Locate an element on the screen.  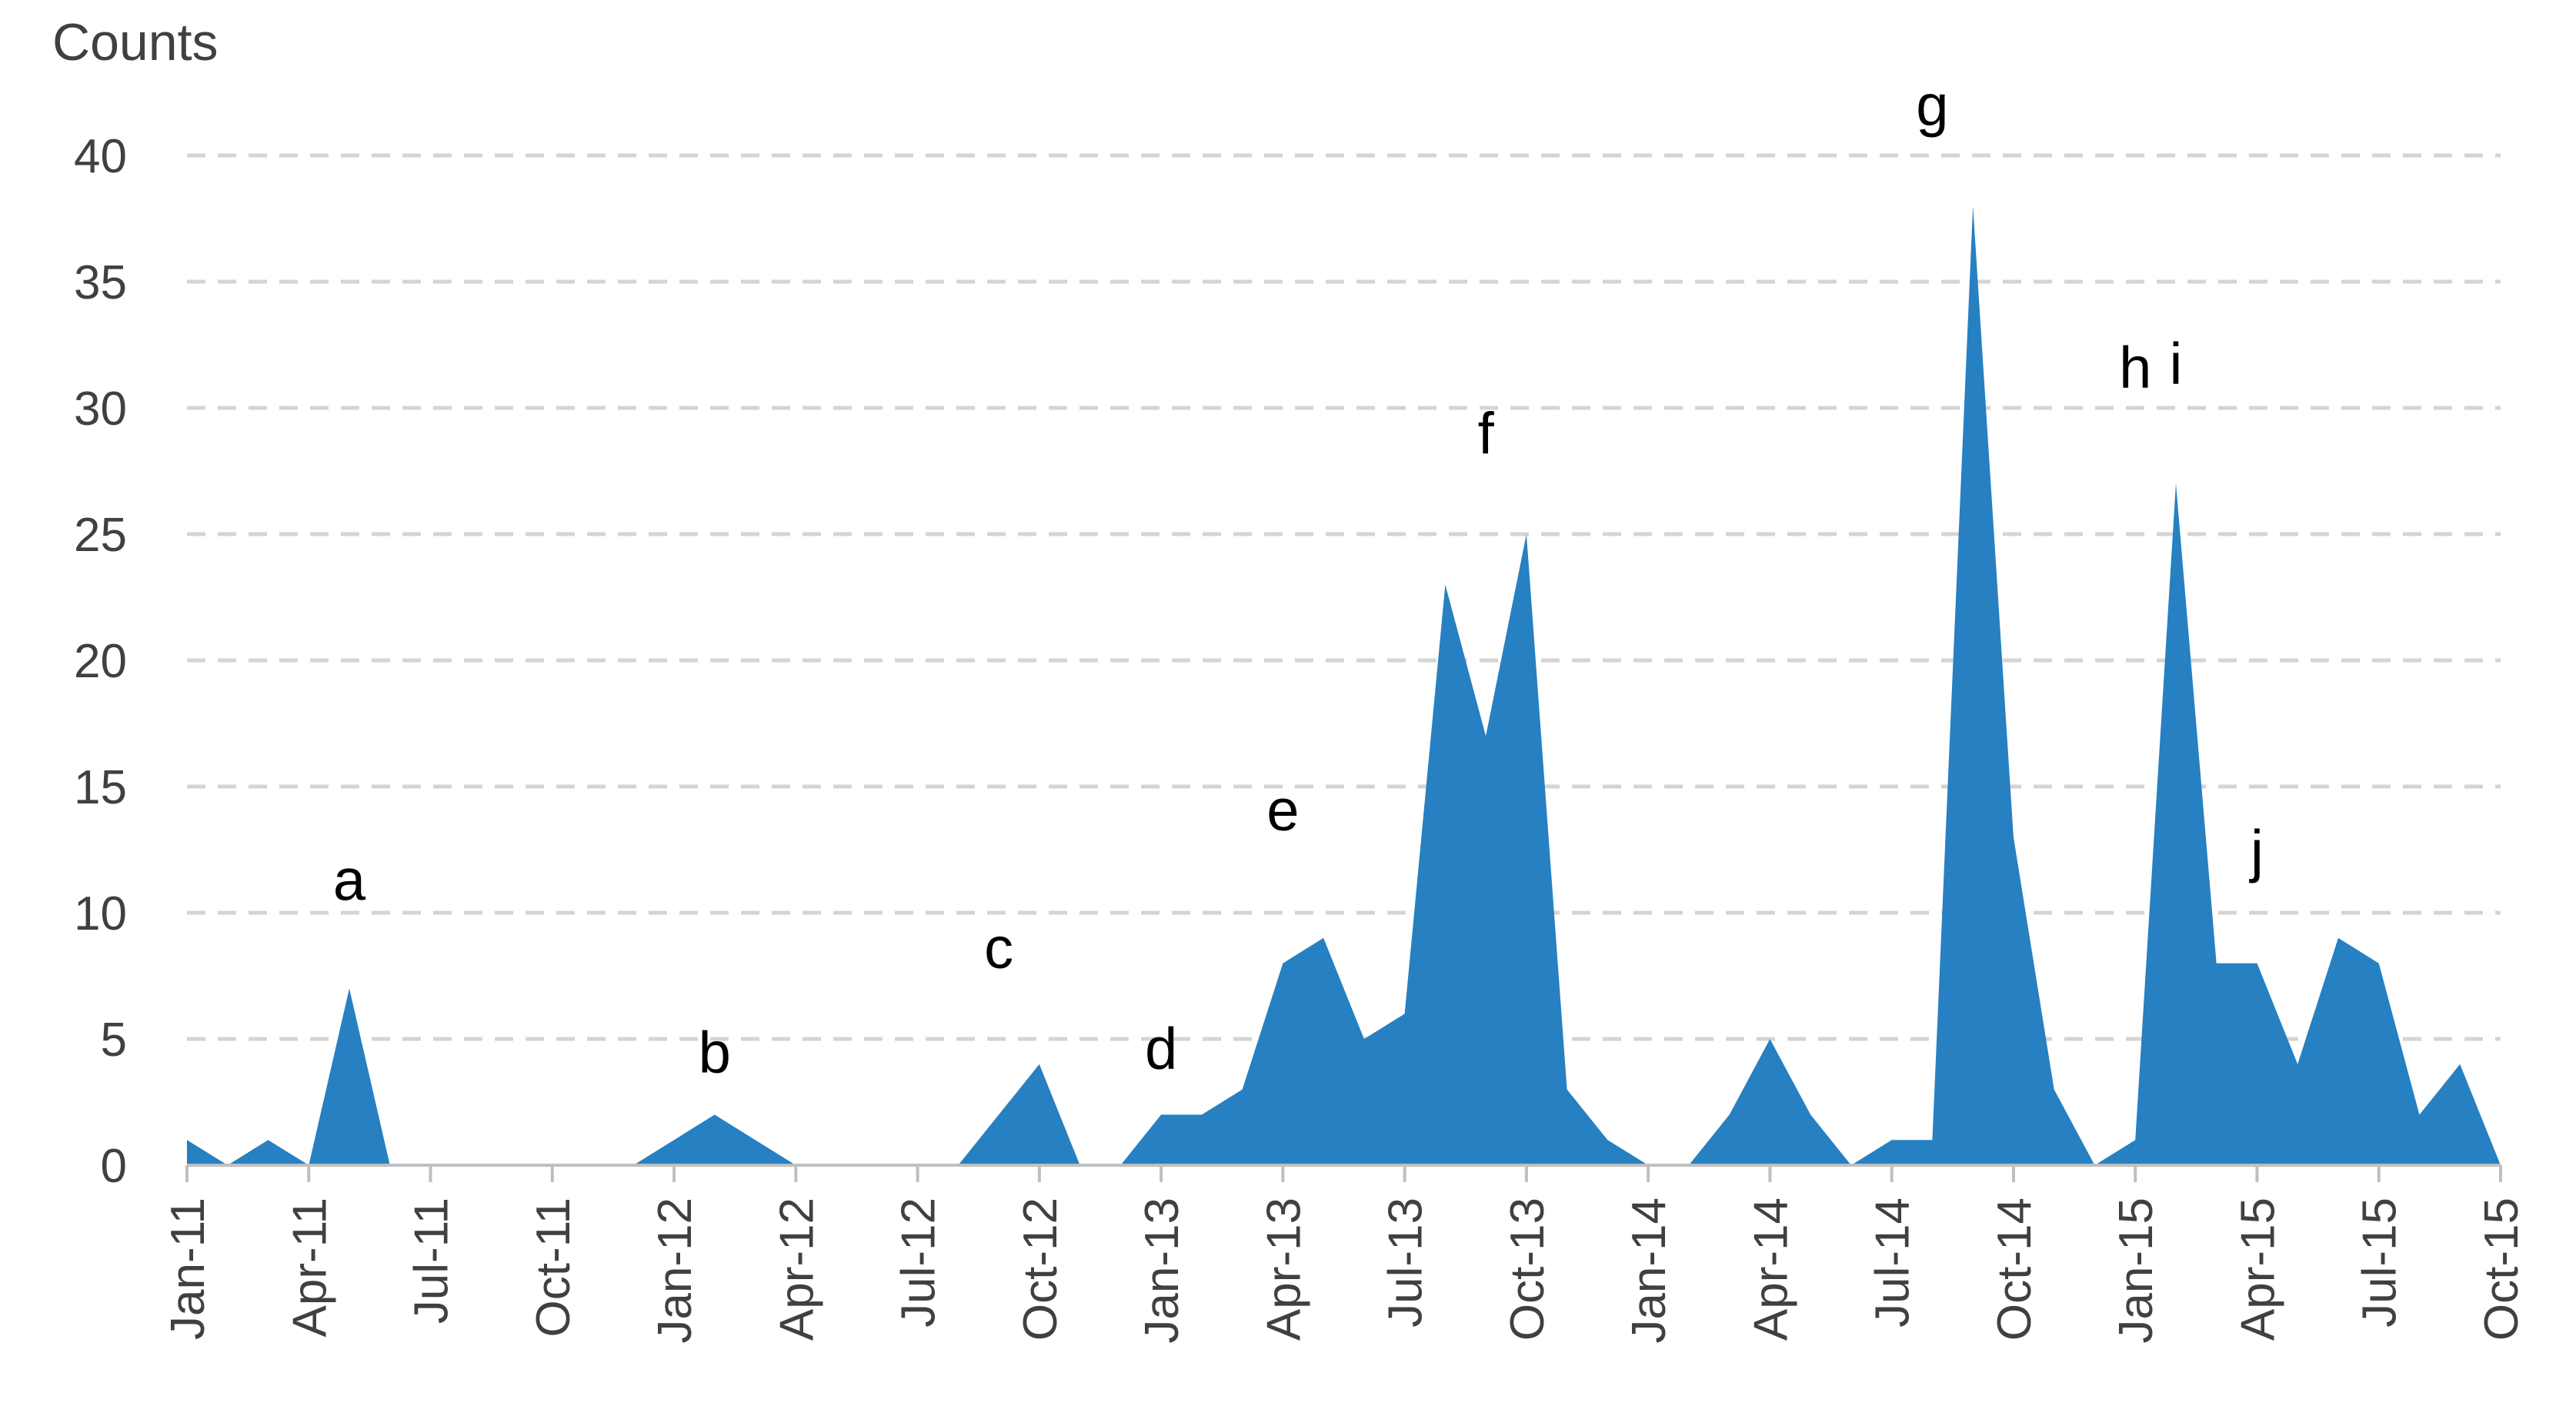
x-tick-label: Oct-14 is located at coordinates (2015, 1269).